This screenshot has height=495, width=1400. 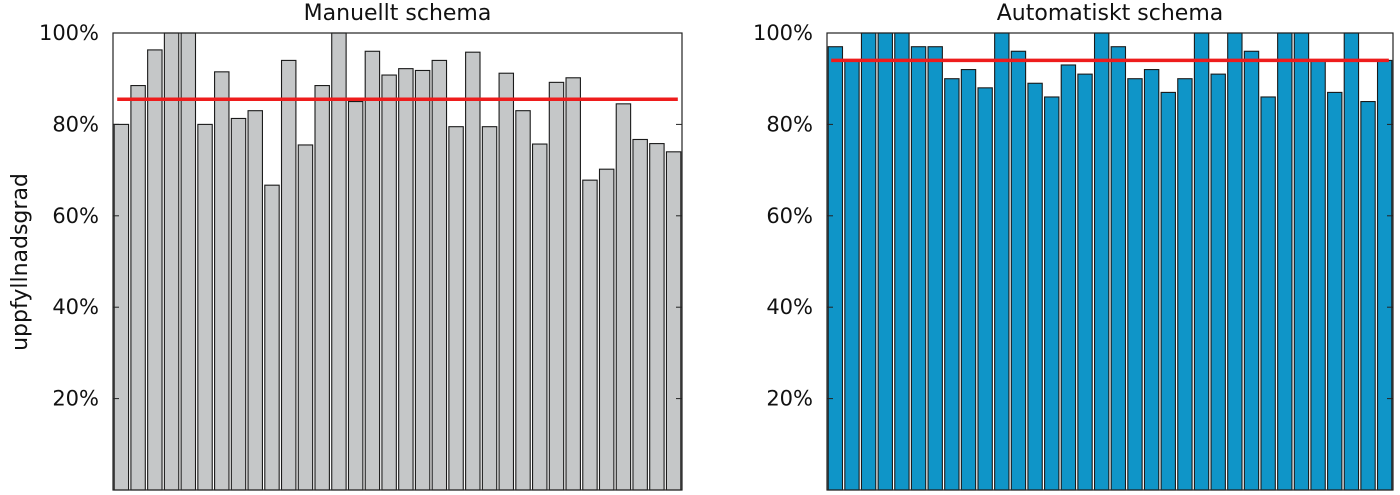 I want to click on chart-title: Automatiskt schema, so click(x=1110, y=13).